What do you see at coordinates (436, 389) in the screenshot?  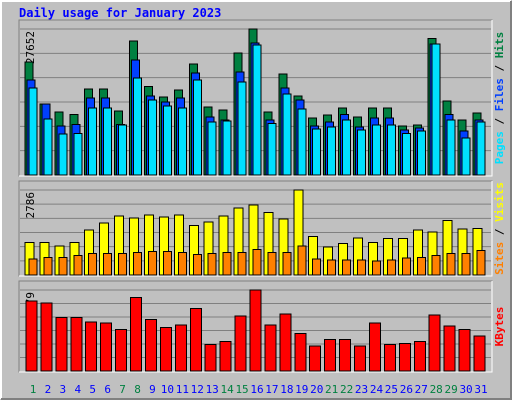 I see `x-tick-label: 28` at bounding box center [436, 389].